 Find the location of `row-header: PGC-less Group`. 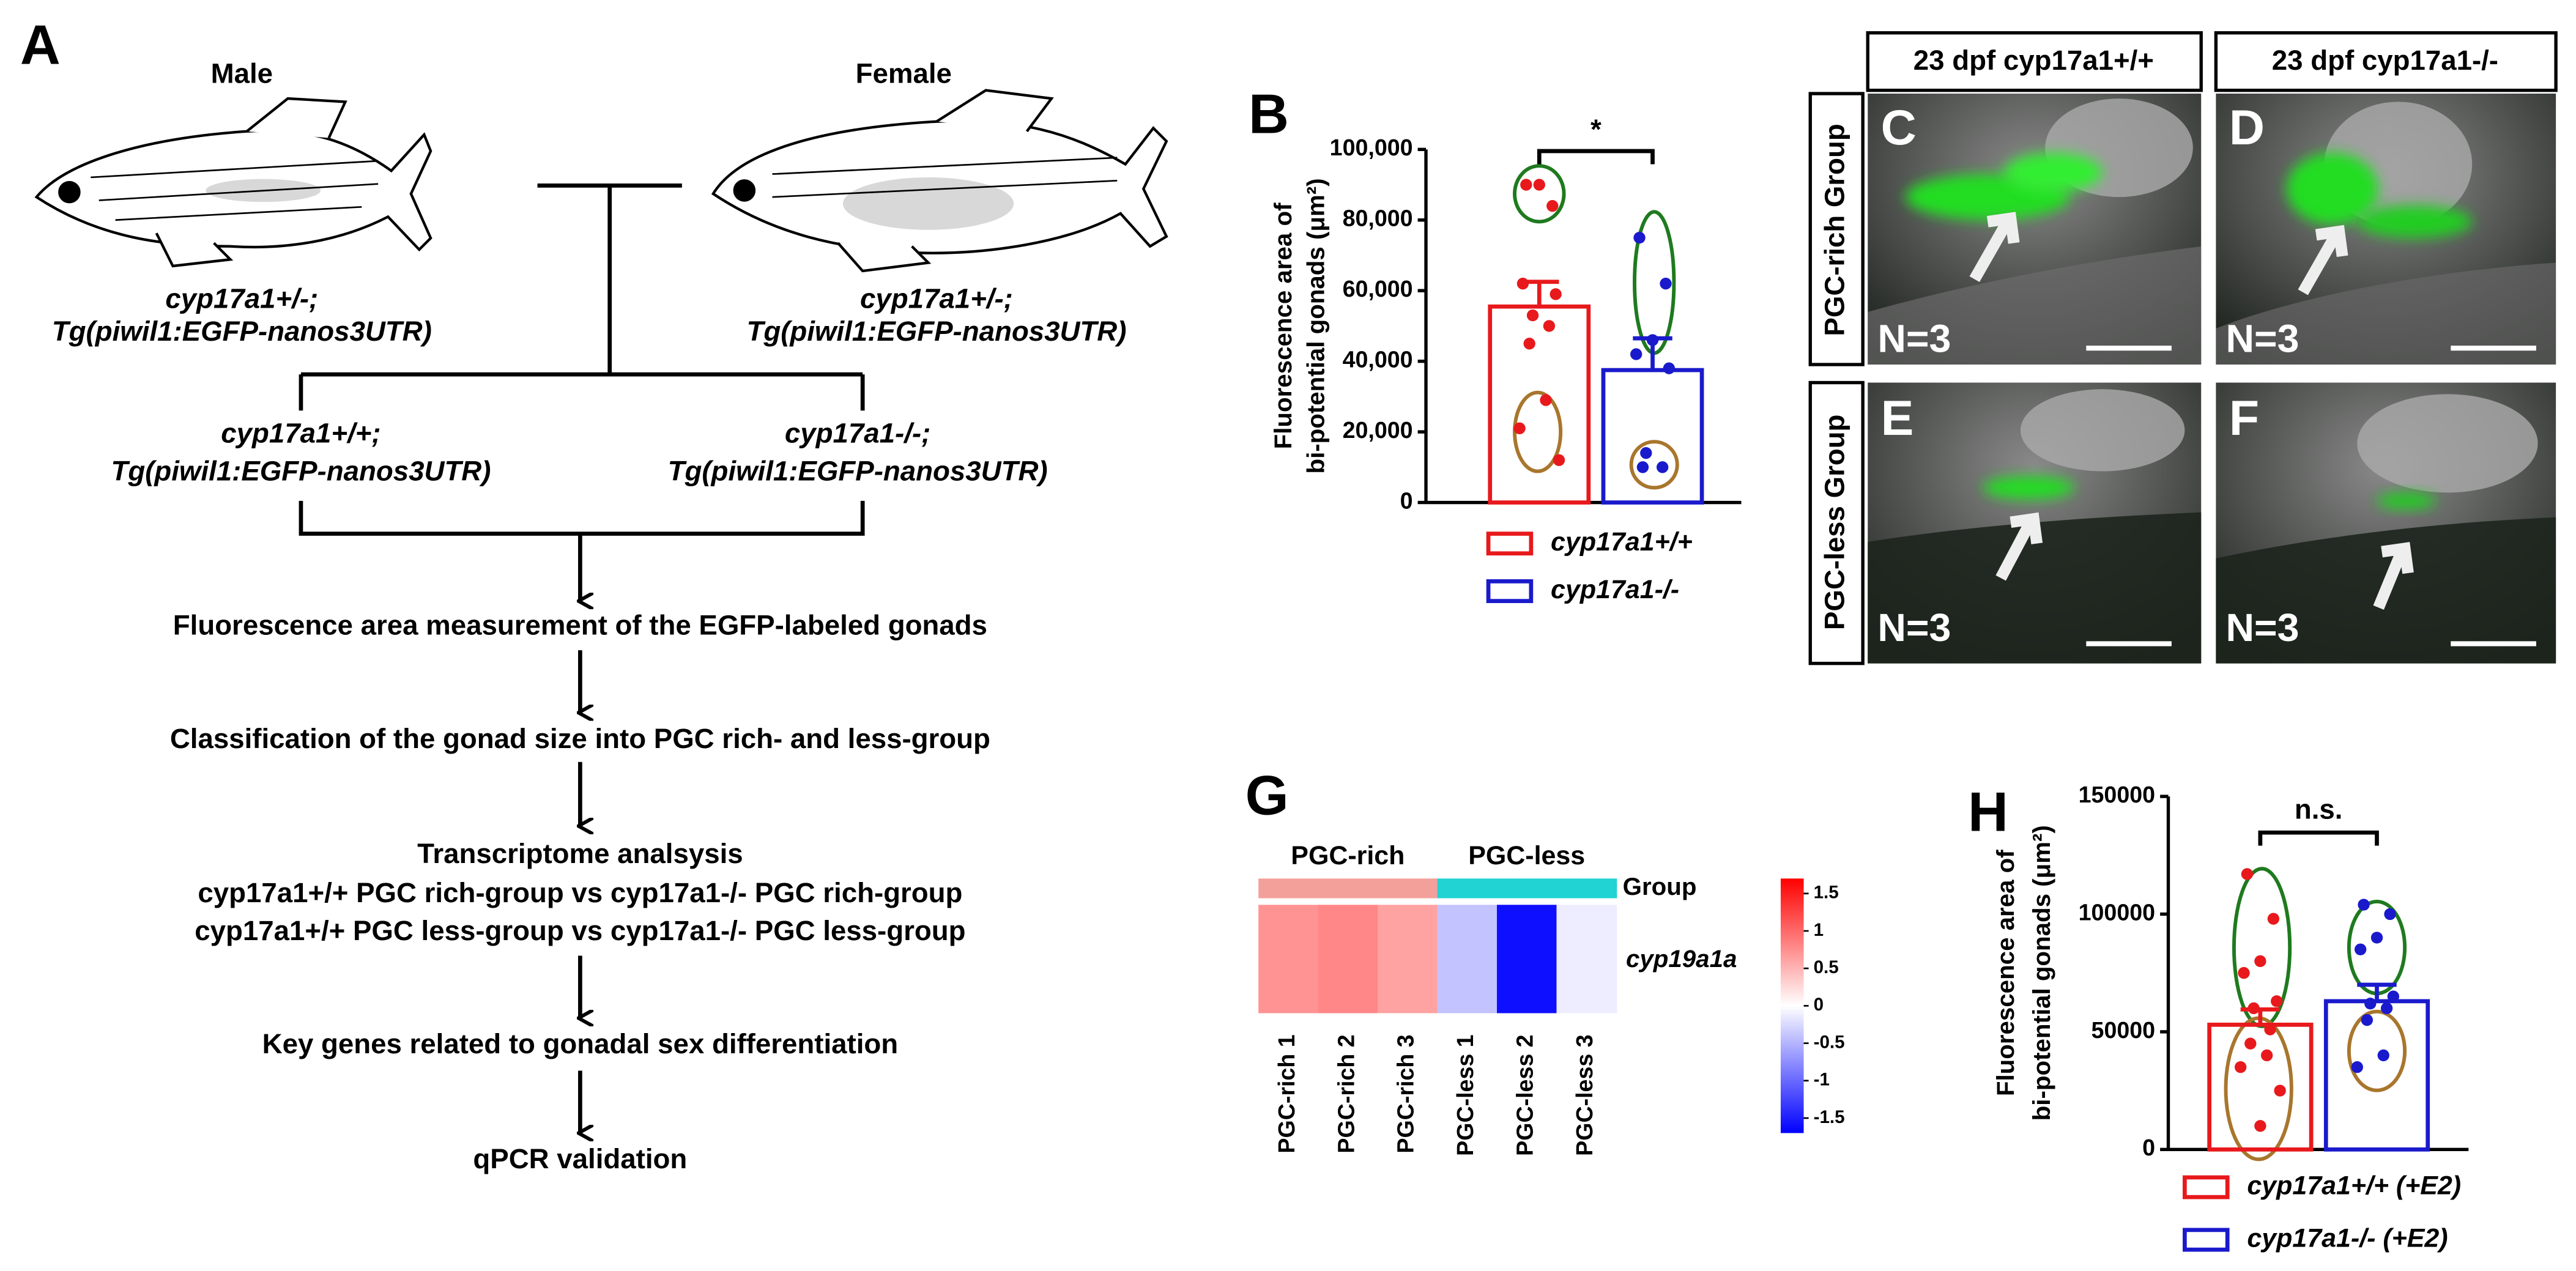

row-header: PGC-less Group is located at coordinates (1834, 522).